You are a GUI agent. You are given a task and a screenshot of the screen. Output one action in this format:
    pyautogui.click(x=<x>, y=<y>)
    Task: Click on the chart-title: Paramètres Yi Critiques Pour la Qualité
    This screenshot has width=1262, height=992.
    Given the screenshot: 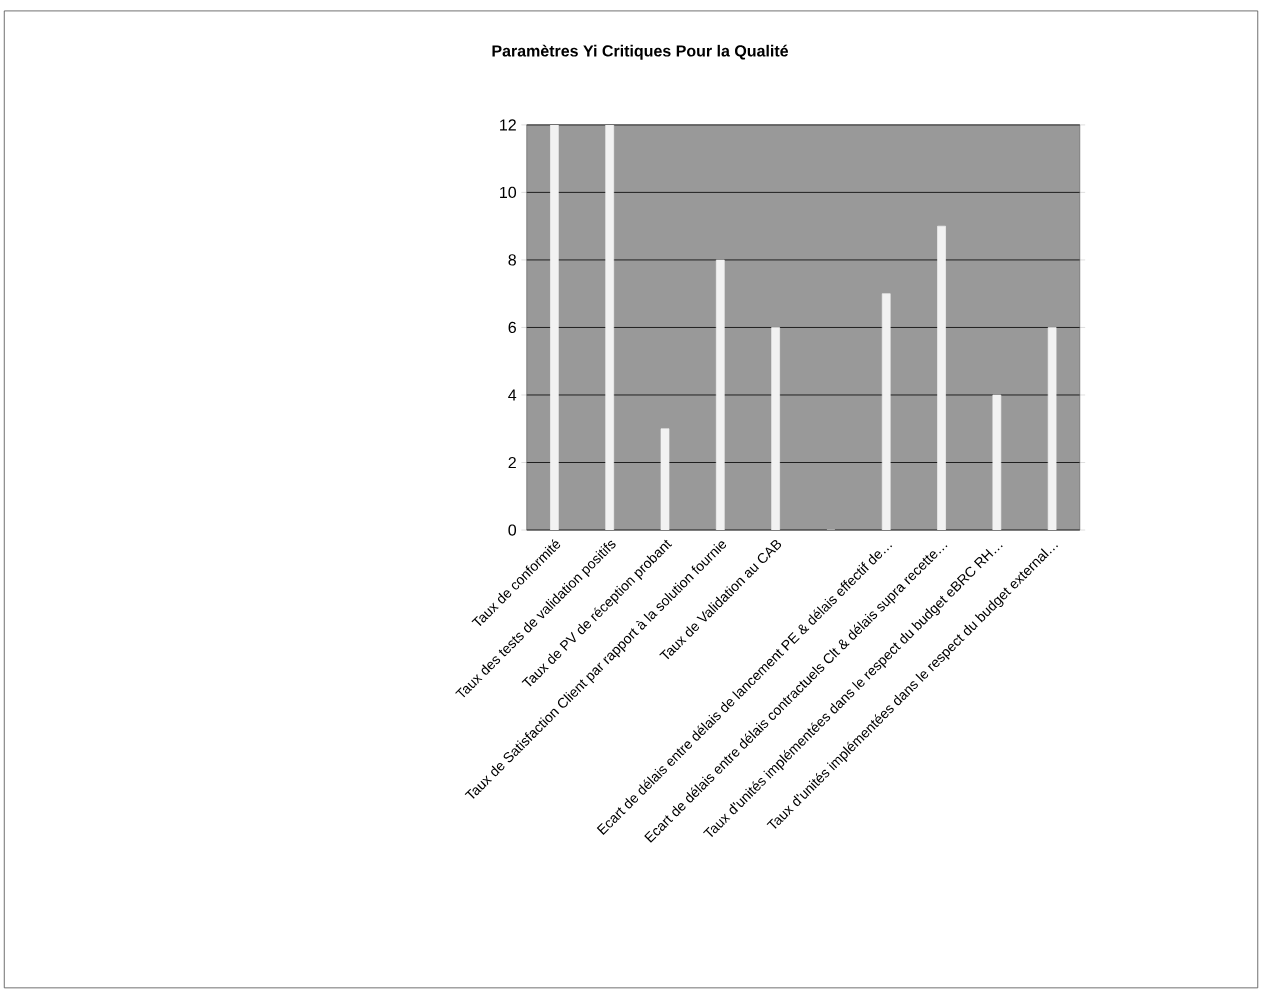 What is the action you would take?
    pyautogui.click(x=640, y=52)
    